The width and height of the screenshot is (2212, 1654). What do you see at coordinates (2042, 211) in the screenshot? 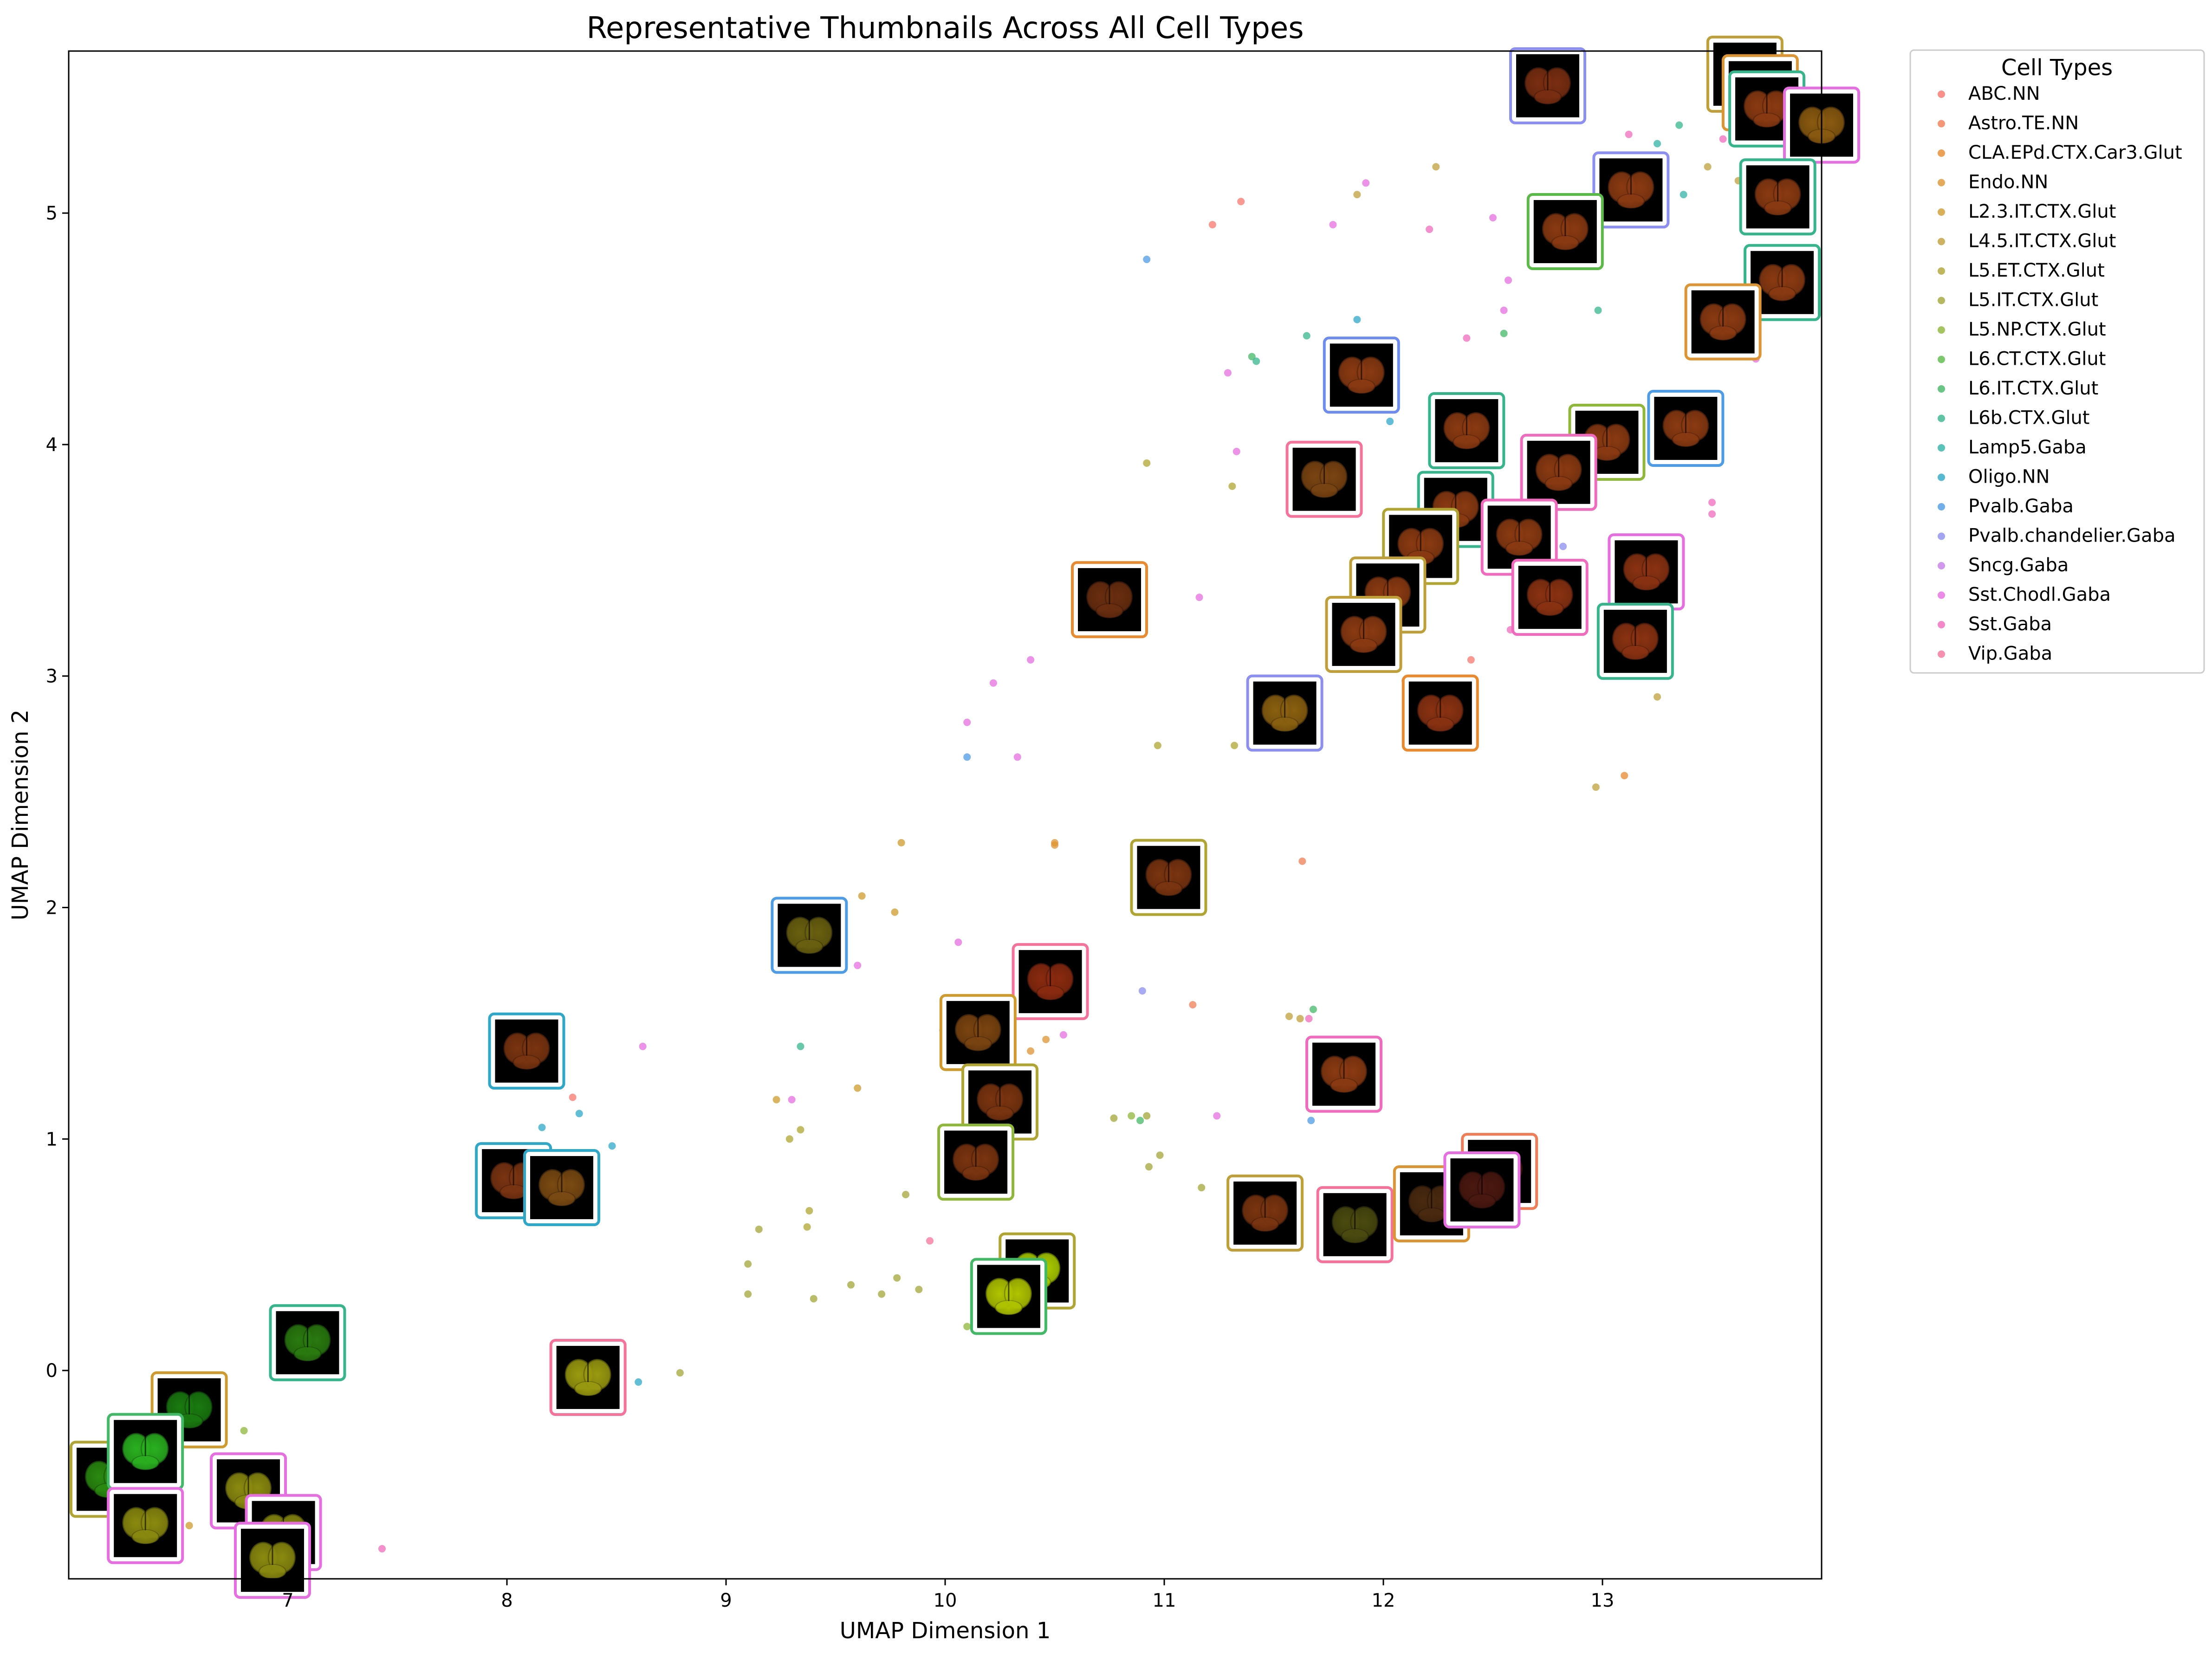
I see `legend-label: L2.3.IT.CTX.Glut` at bounding box center [2042, 211].